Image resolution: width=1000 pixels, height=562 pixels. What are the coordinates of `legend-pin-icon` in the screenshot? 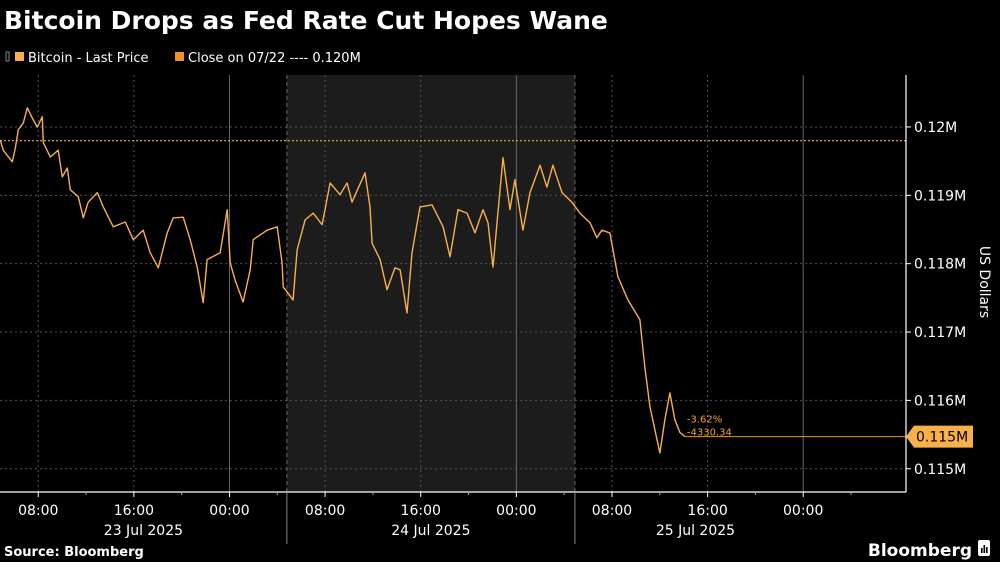 It's located at (7, 56).